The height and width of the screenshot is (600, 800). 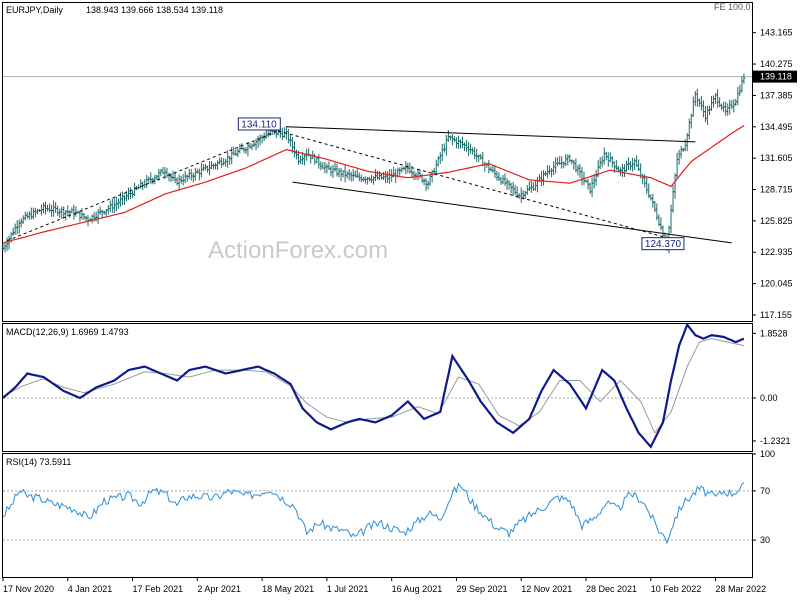 What do you see at coordinates (288, 589) in the screenshot?
I see `x-tick-label: 18 May 2021` at bounding box center [288, 589].